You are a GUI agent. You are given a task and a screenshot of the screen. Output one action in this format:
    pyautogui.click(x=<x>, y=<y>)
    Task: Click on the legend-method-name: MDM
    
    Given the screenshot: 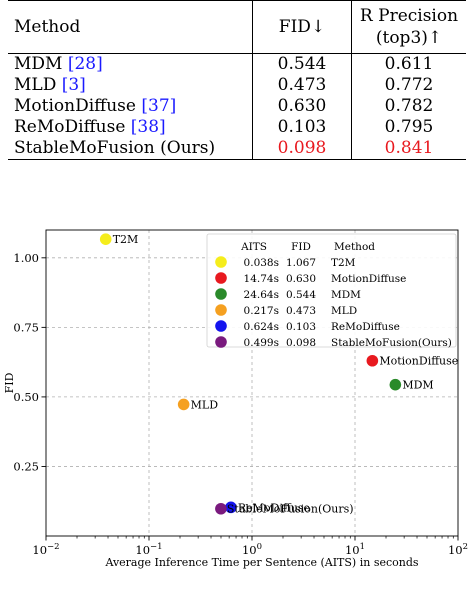 What is the action you would take?
    pyautogui.click(x=346, y=295)
    